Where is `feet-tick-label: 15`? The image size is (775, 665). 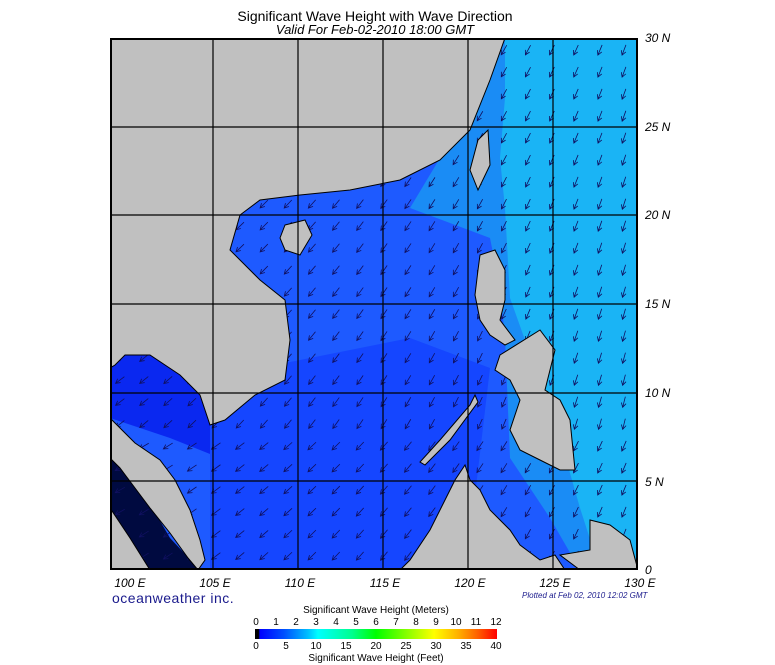
feet-tick-label: 15 is located at coordinates (346, 646).